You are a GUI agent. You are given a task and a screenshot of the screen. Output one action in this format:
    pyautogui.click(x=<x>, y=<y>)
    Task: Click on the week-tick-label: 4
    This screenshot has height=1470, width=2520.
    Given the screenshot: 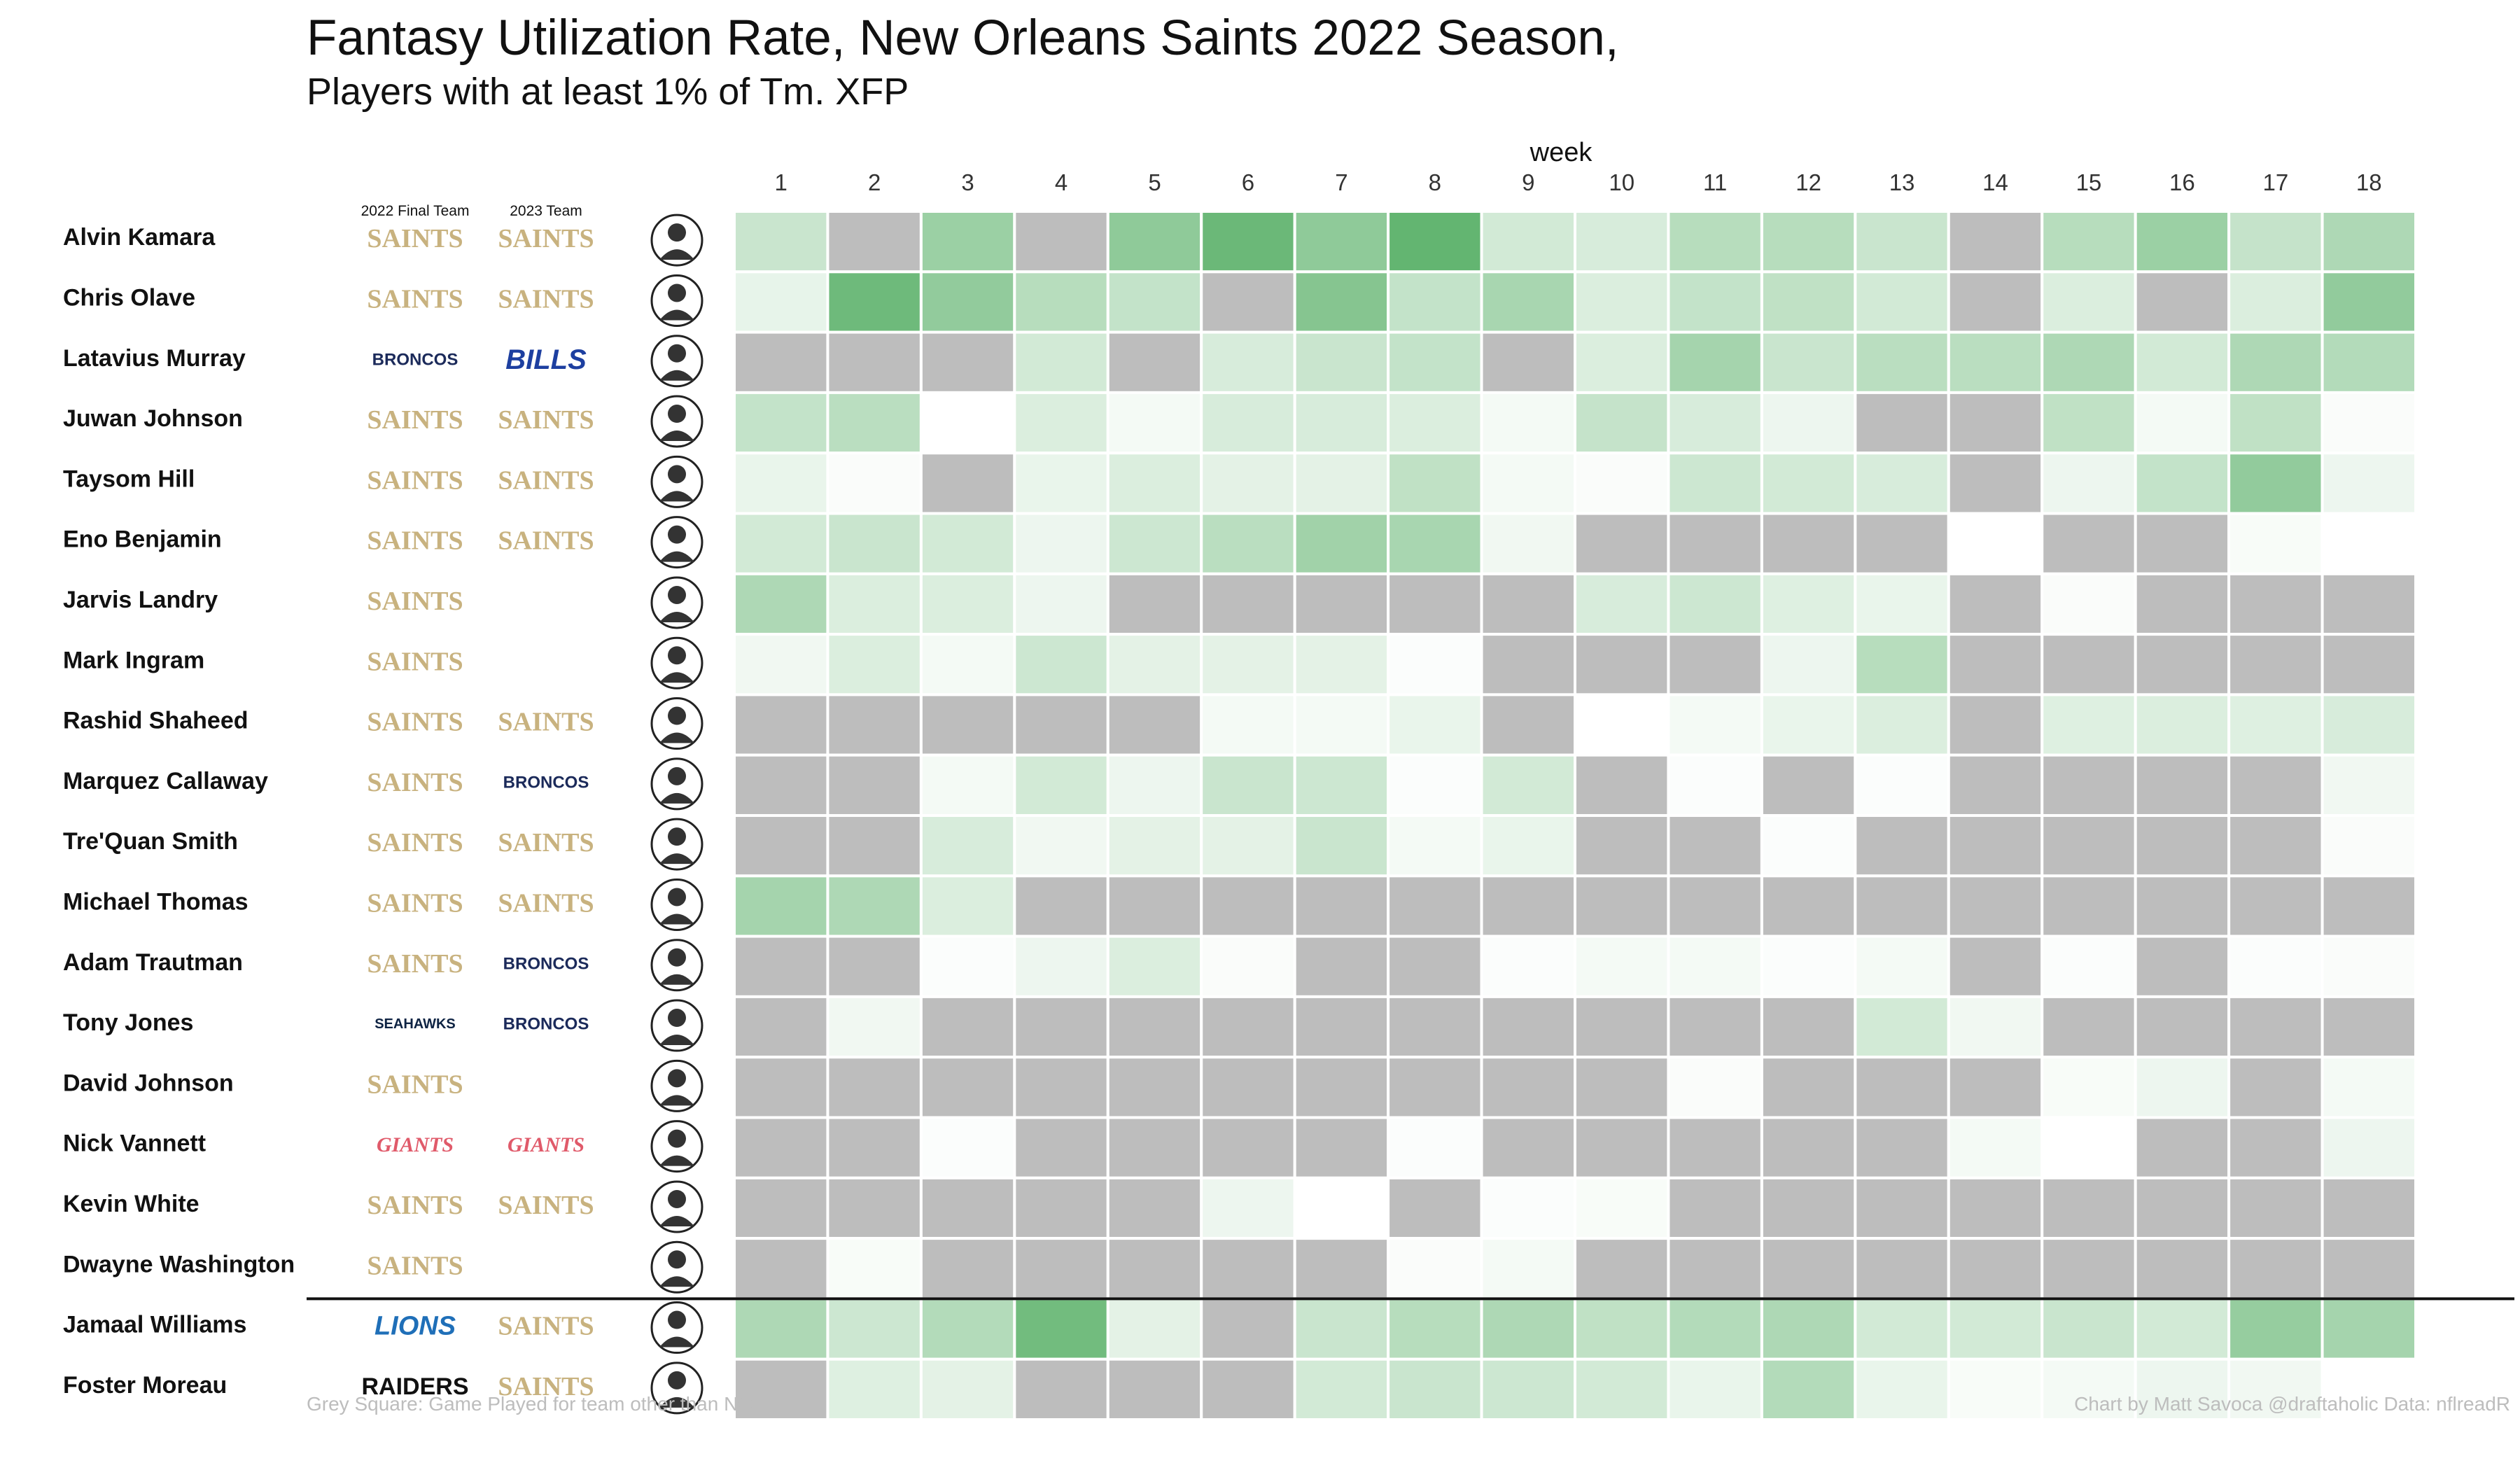 What is the action you would take?
    pyautogui.click(x=1061, y=182)
    